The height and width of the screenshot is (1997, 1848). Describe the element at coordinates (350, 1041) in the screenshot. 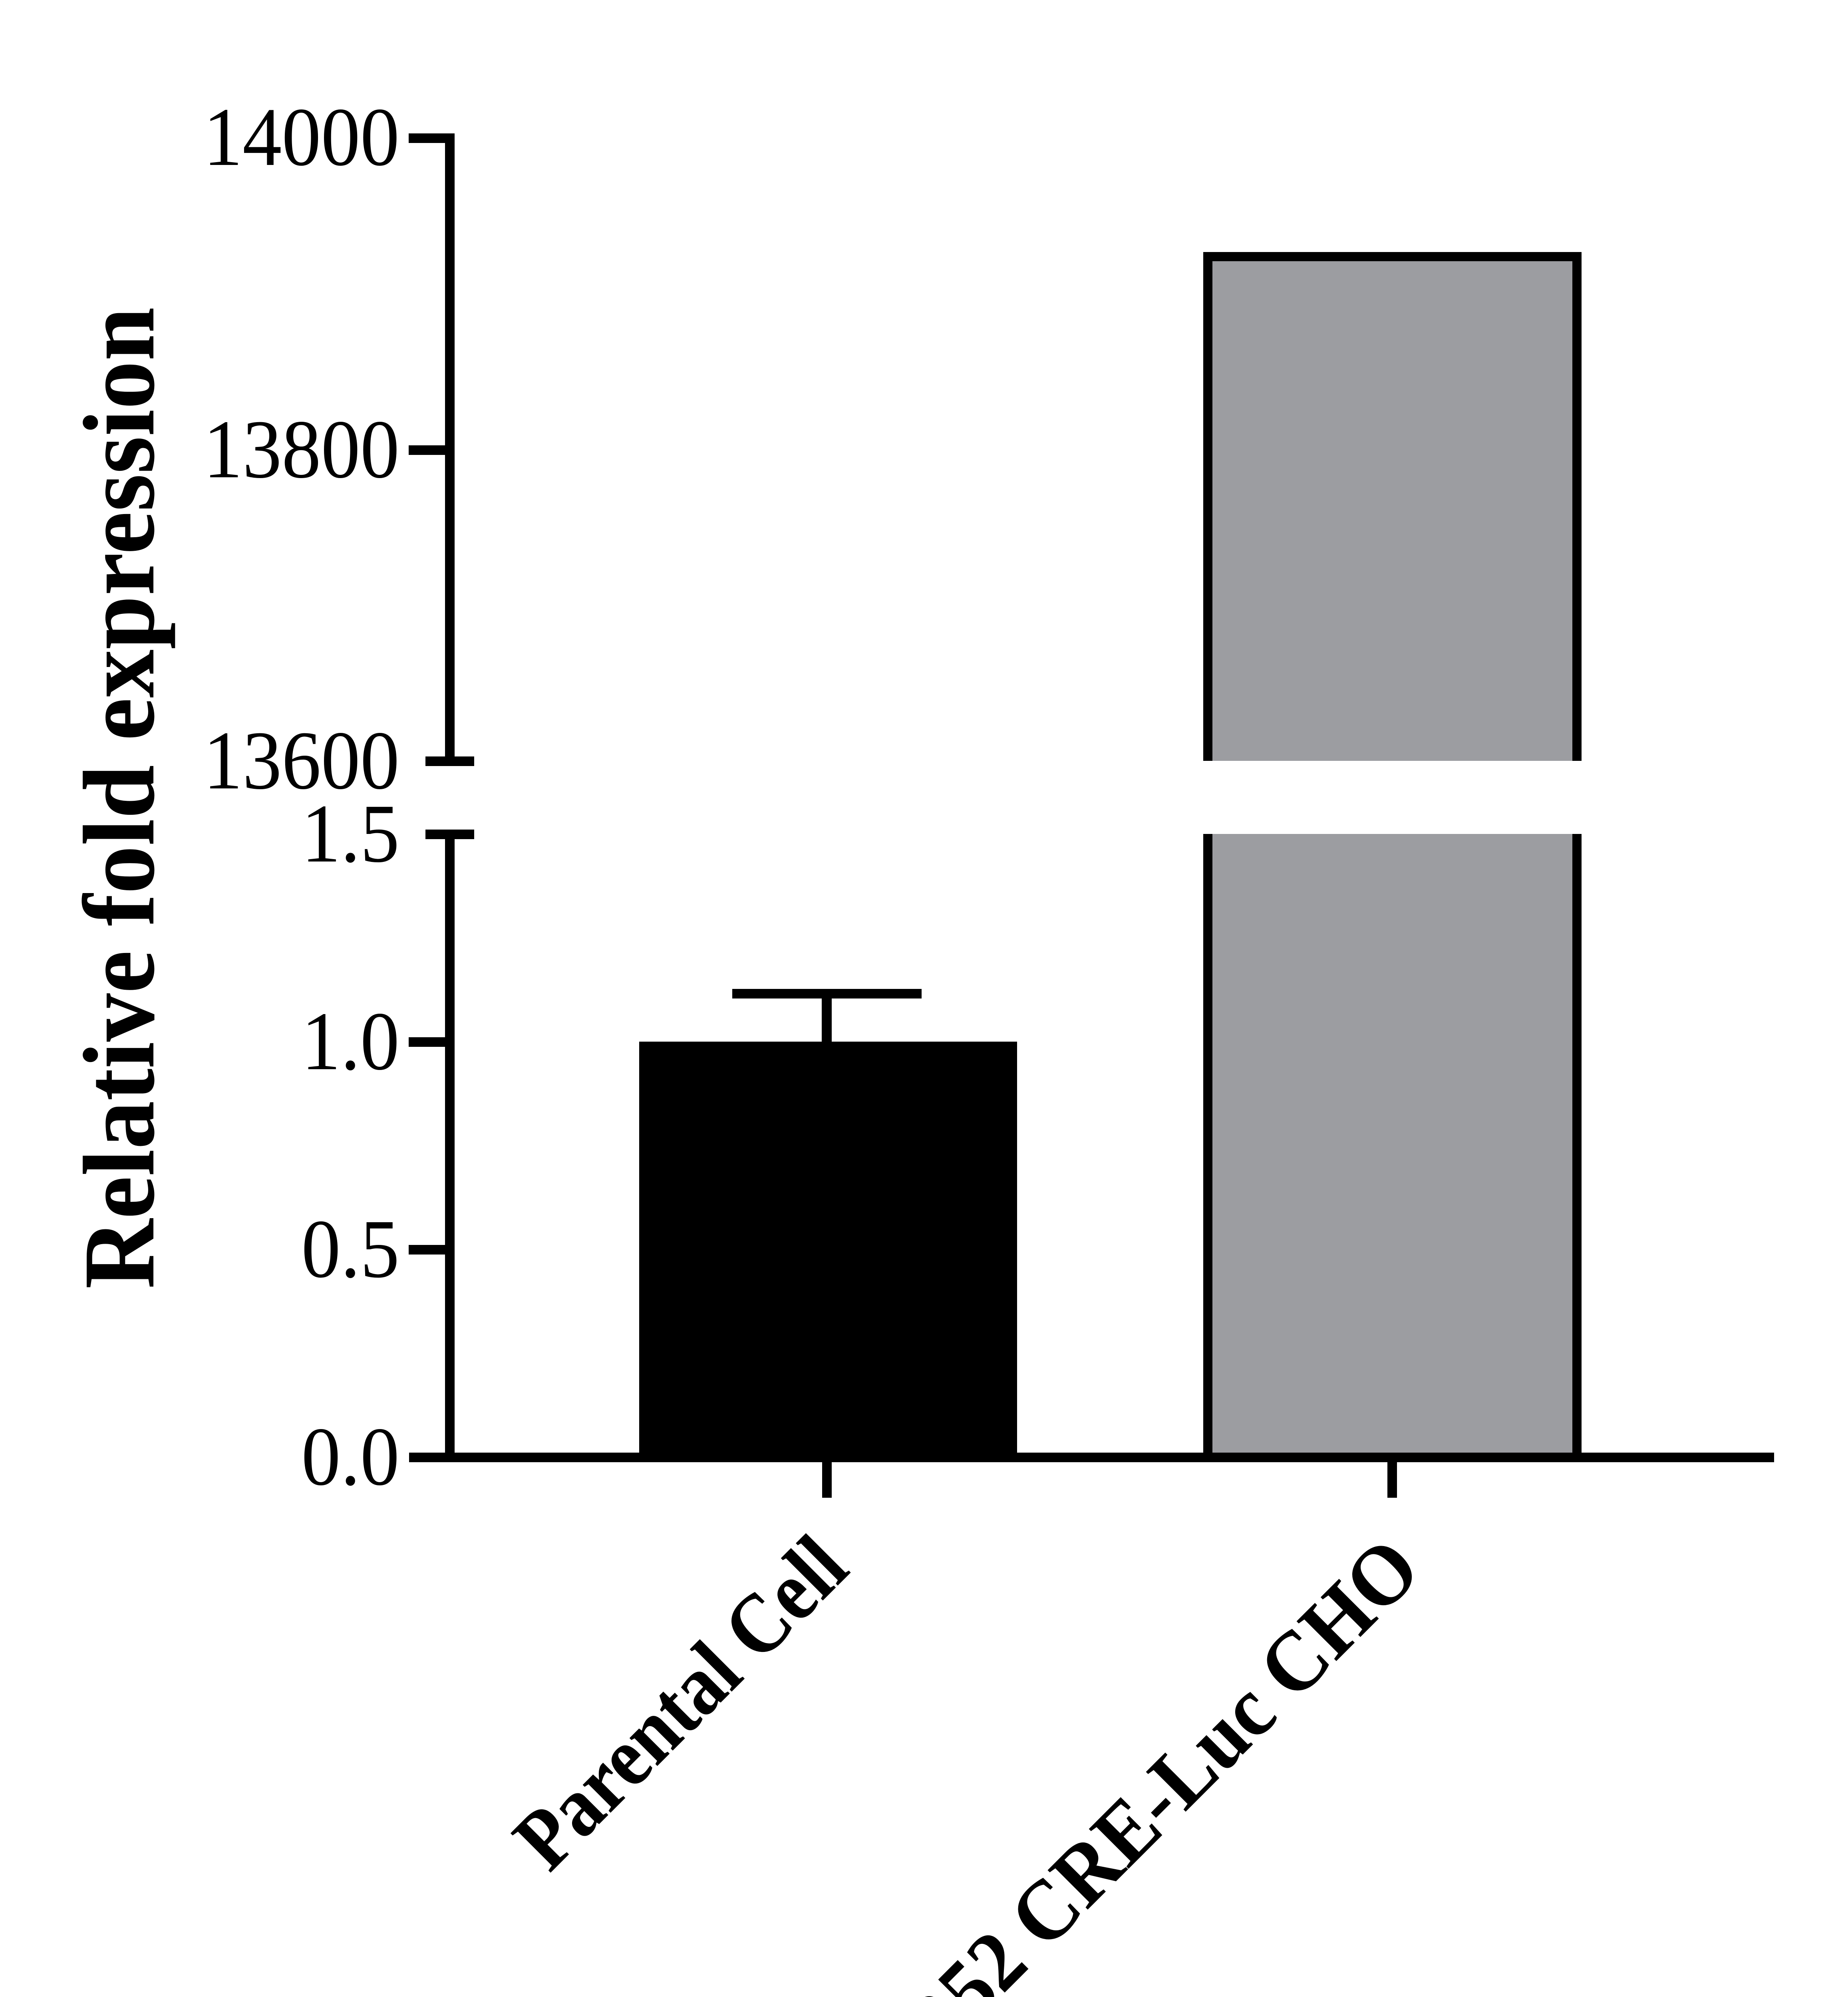

I see `svg-text: 1.0` at that location.